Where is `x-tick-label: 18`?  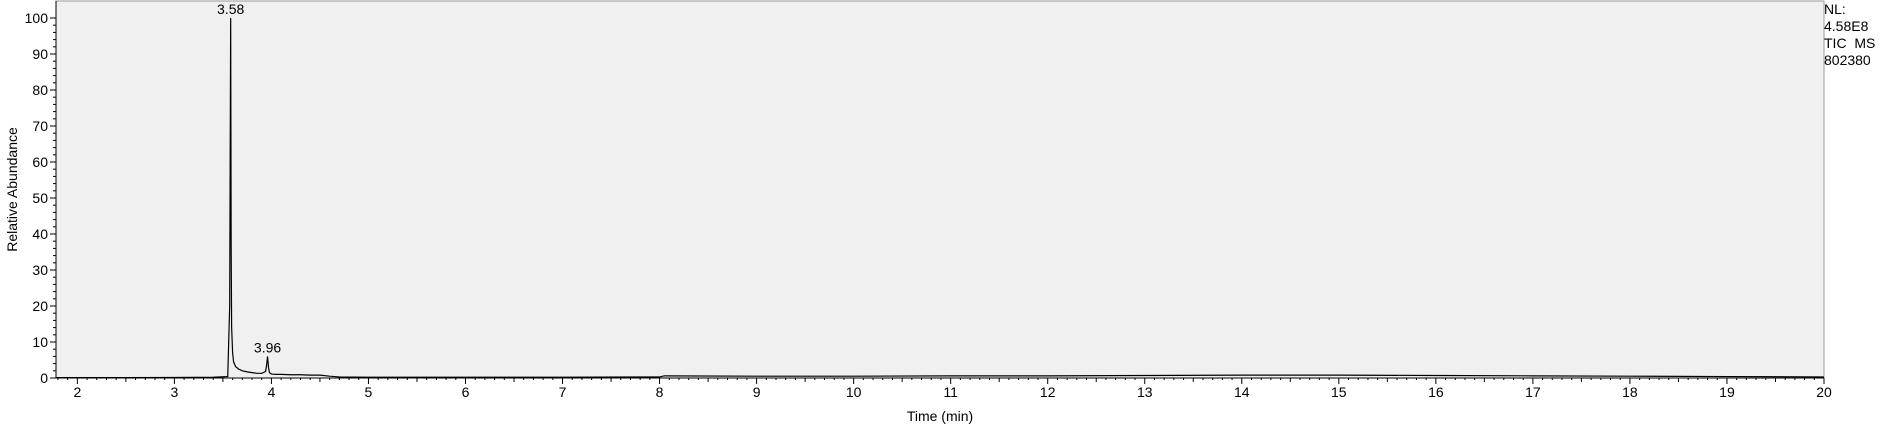
x-tick-label: 18 is located at coordinates (1630, 392).